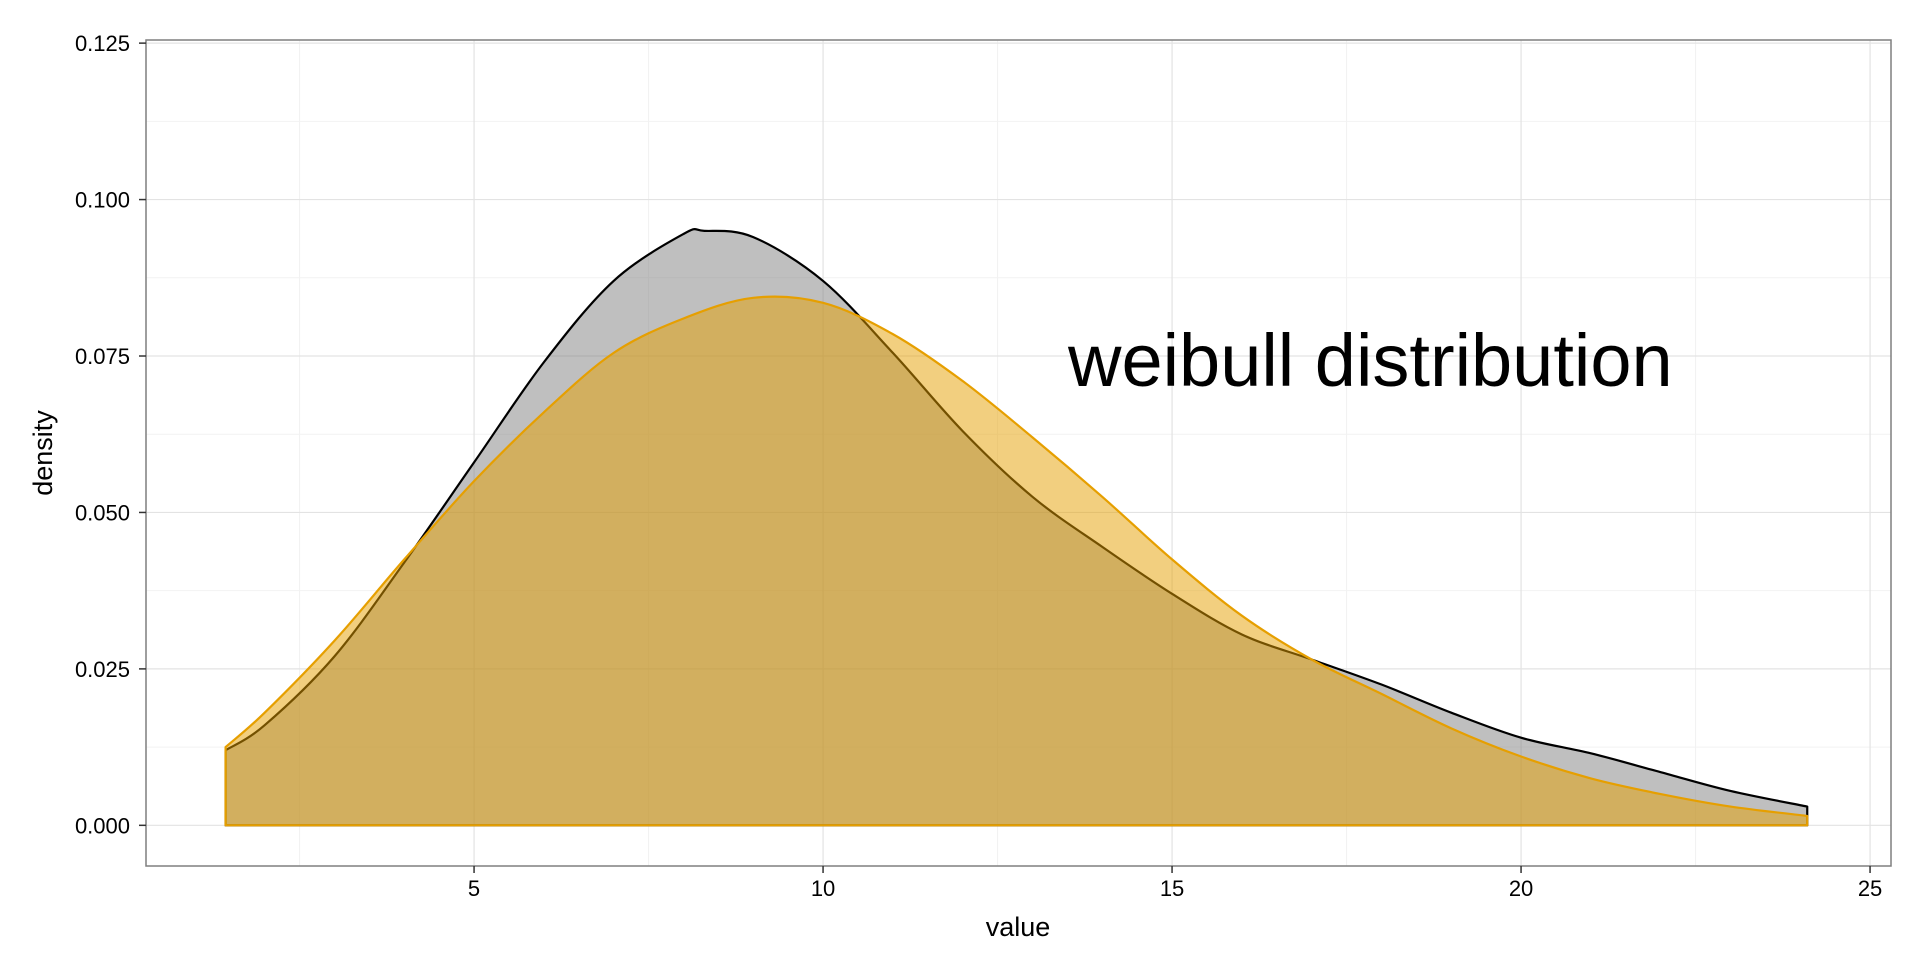 Image resolution: width=1920 pixels, height=960 pixels. Describe the element at coordinates (474, 888) in the screenshot. I see `x-tick-label: 5` at that location.